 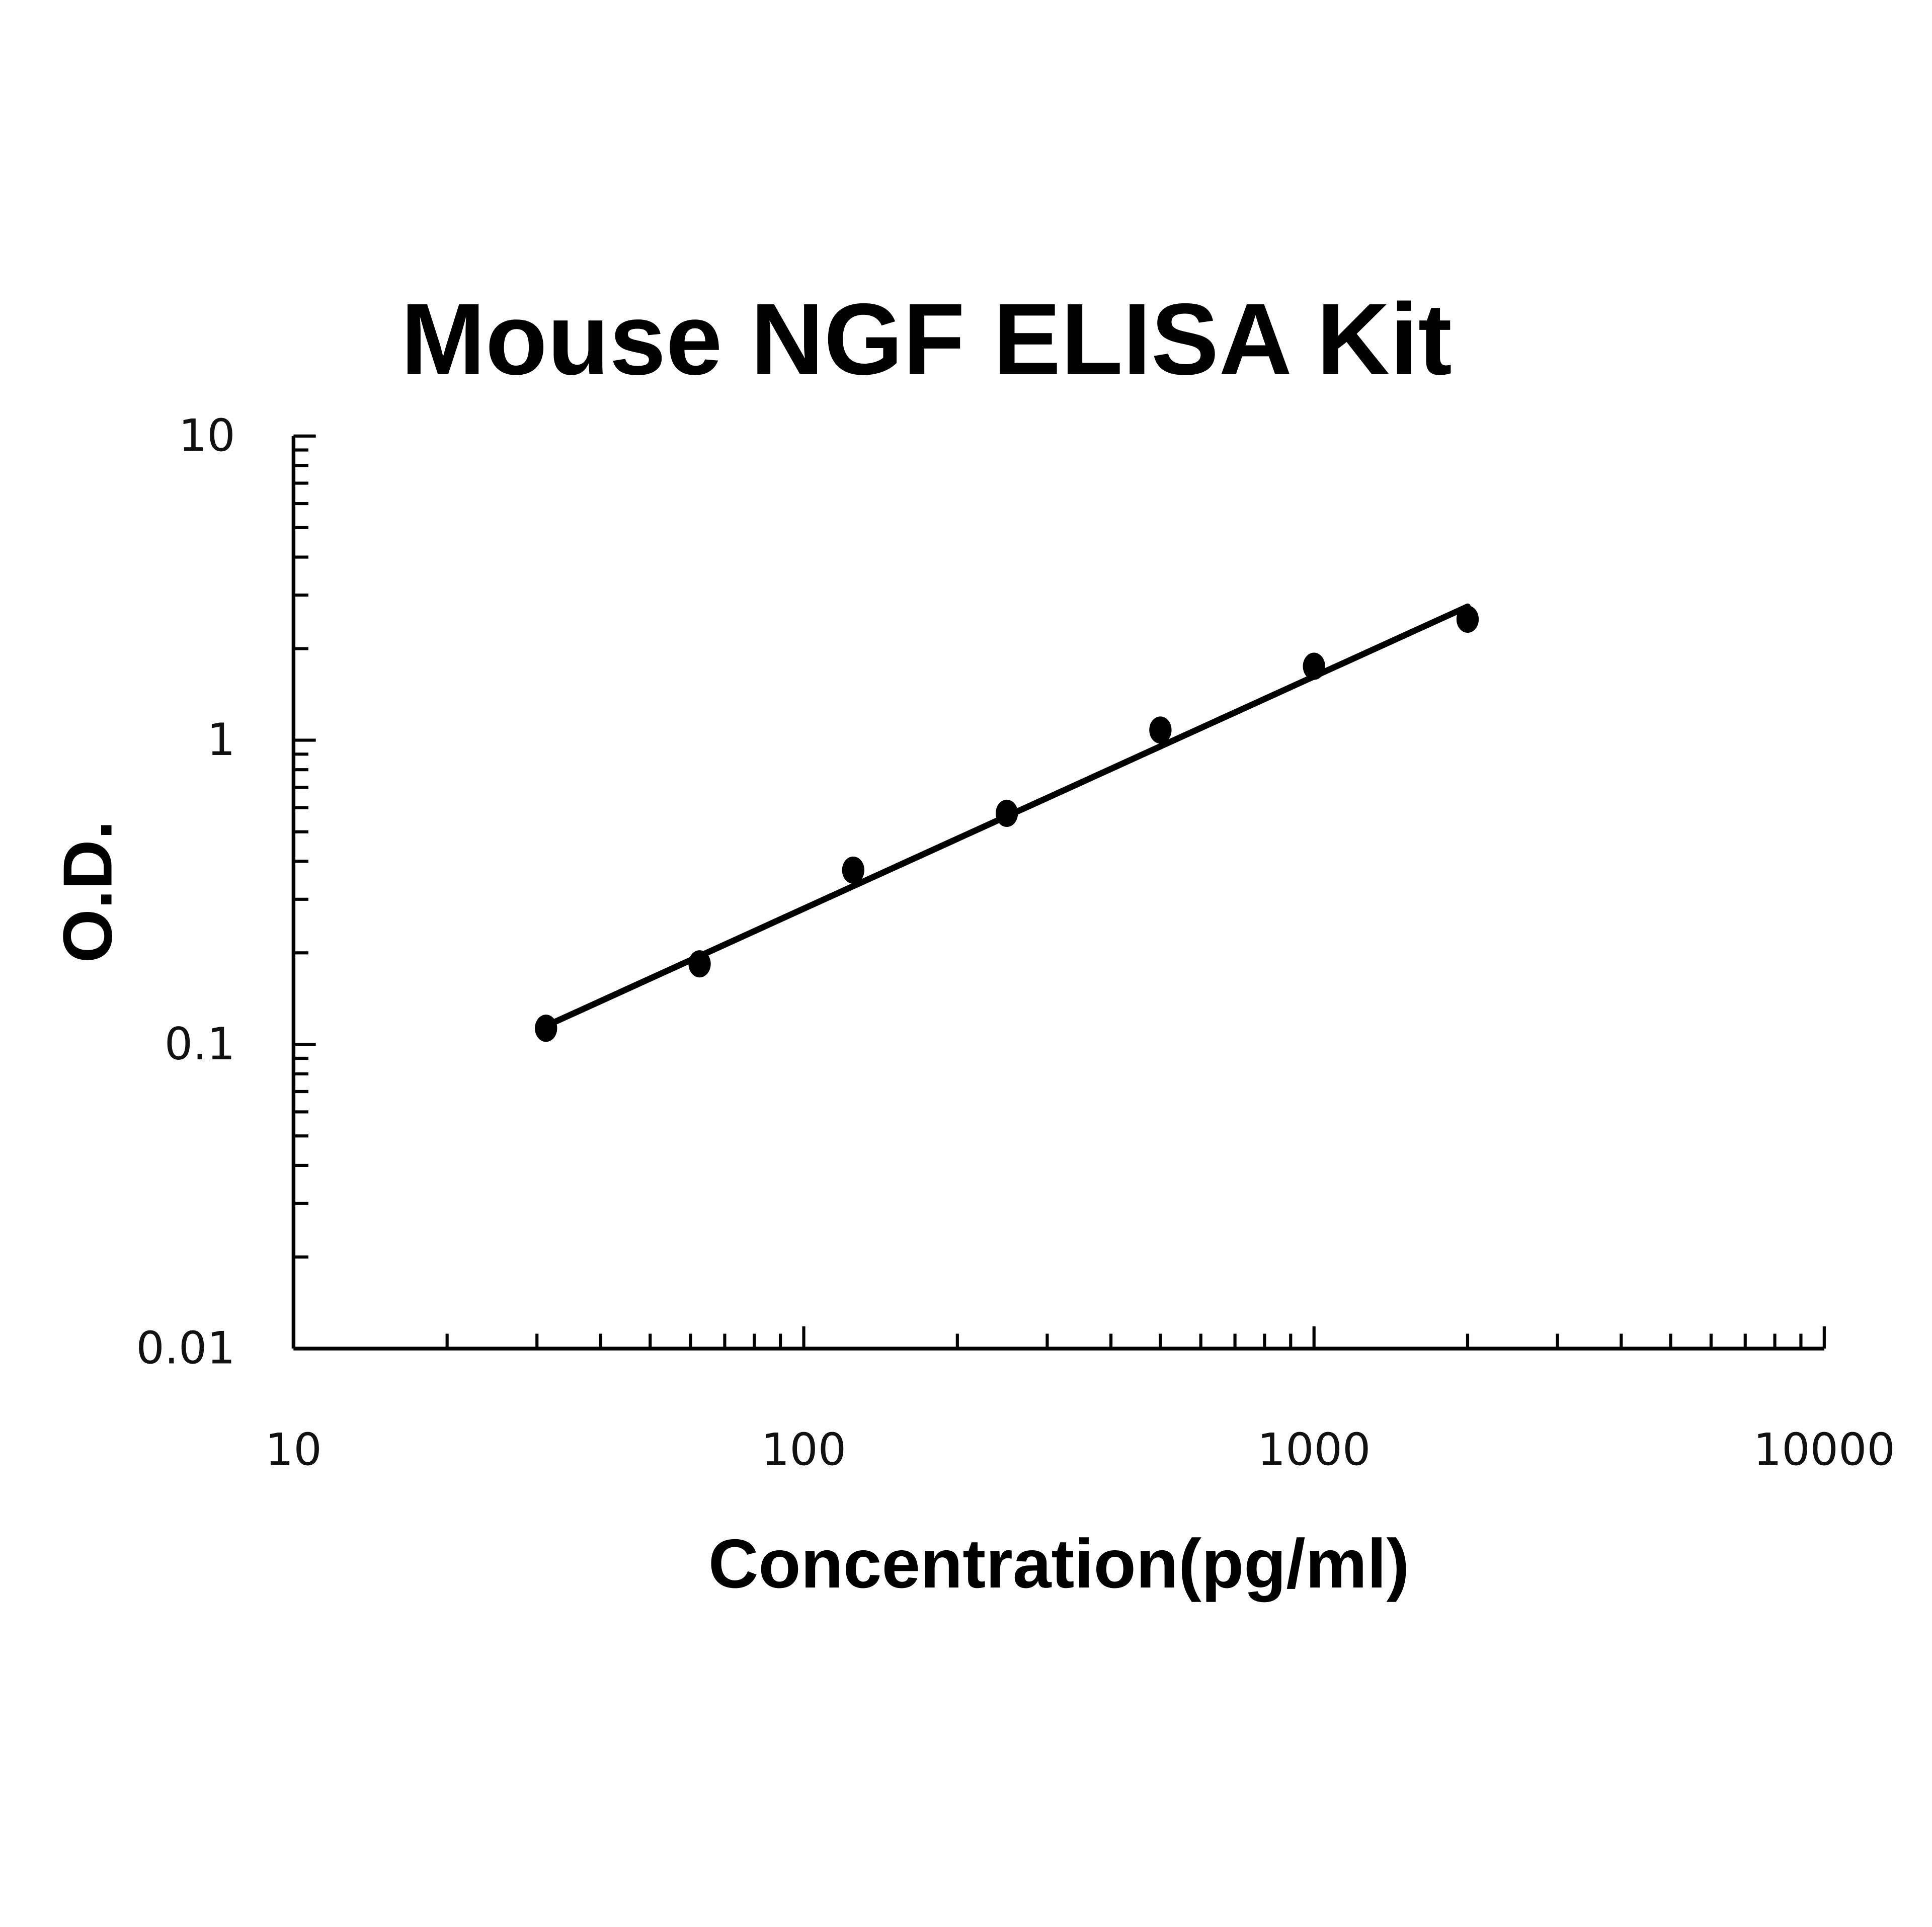 I want to click on y-axis-label: O.D., so click(x=88, y=891).